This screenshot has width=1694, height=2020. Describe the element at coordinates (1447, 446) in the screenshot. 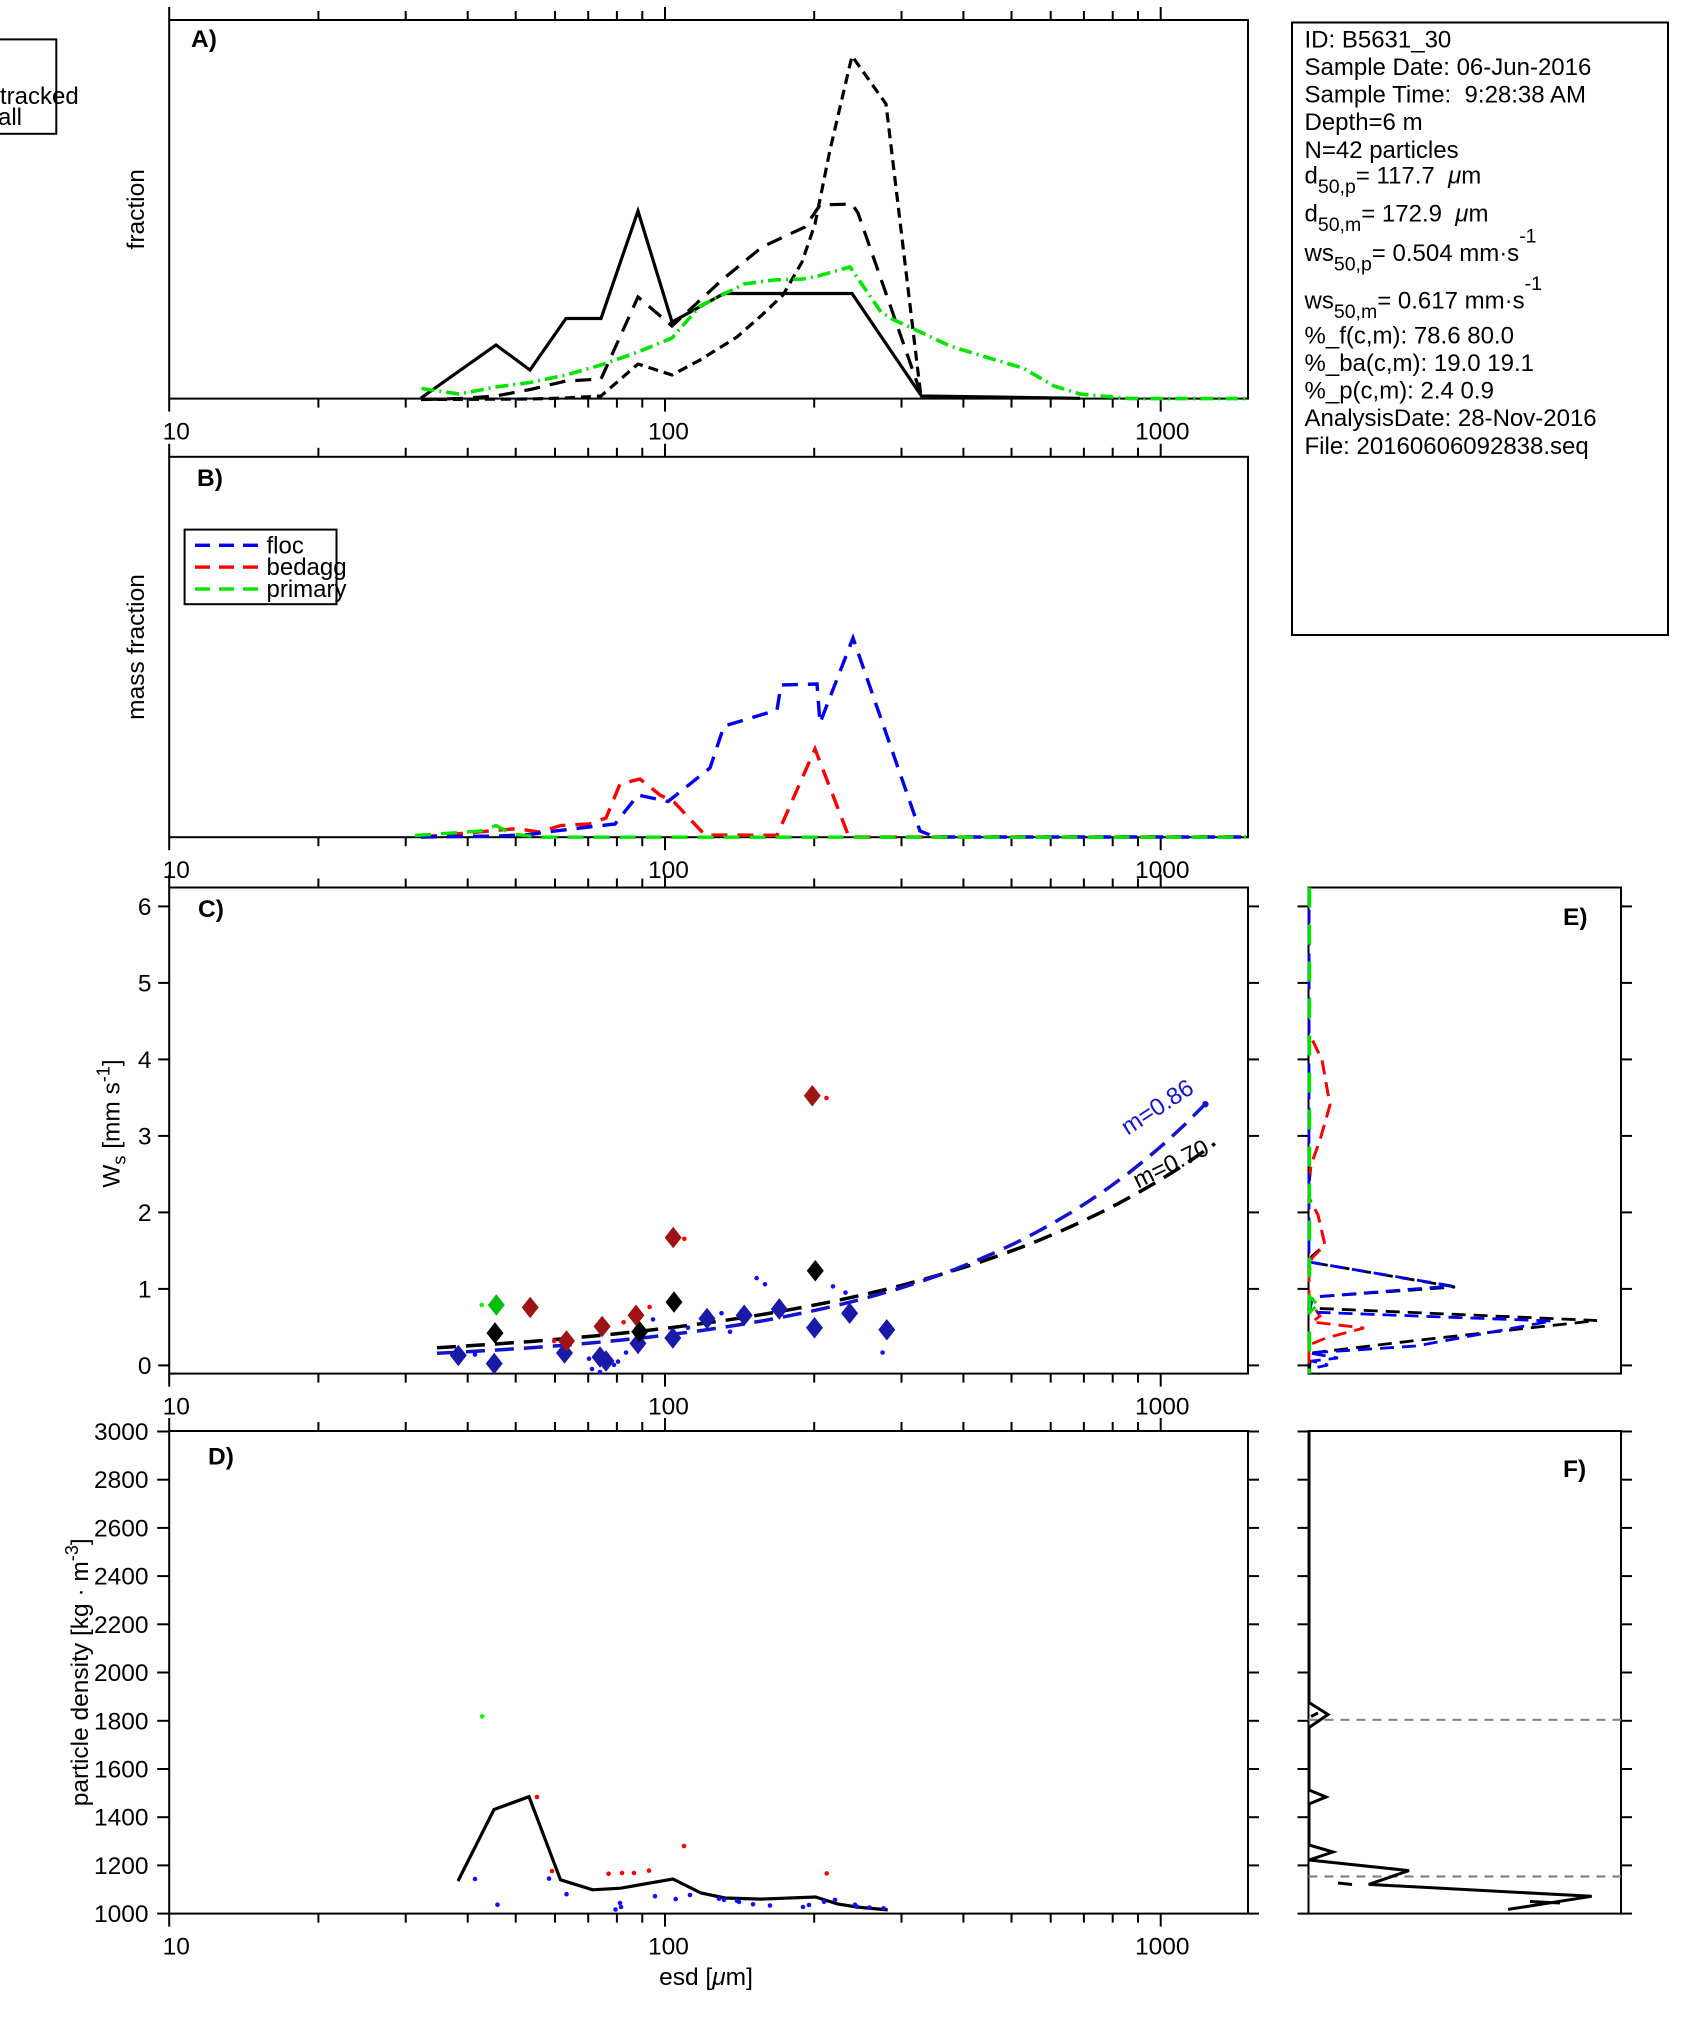

I see `svg-text: File: 20160606092838.seq` at that location.